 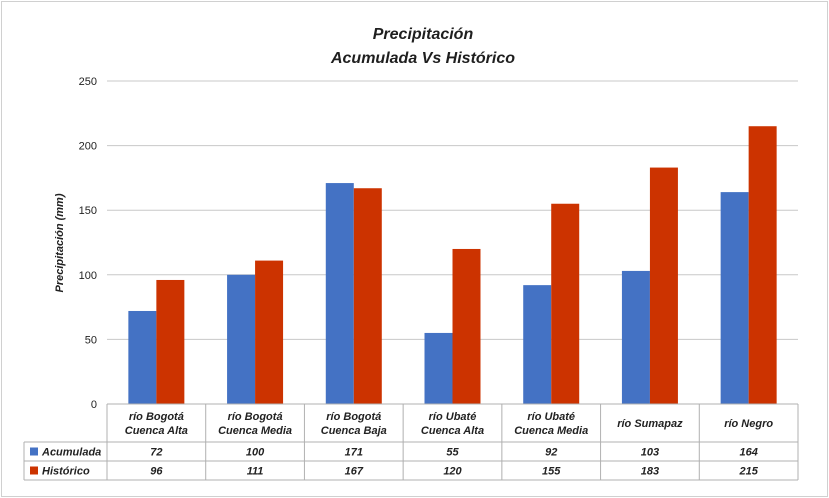 I want to click on data-label: 155, so click(x=551, y=472).